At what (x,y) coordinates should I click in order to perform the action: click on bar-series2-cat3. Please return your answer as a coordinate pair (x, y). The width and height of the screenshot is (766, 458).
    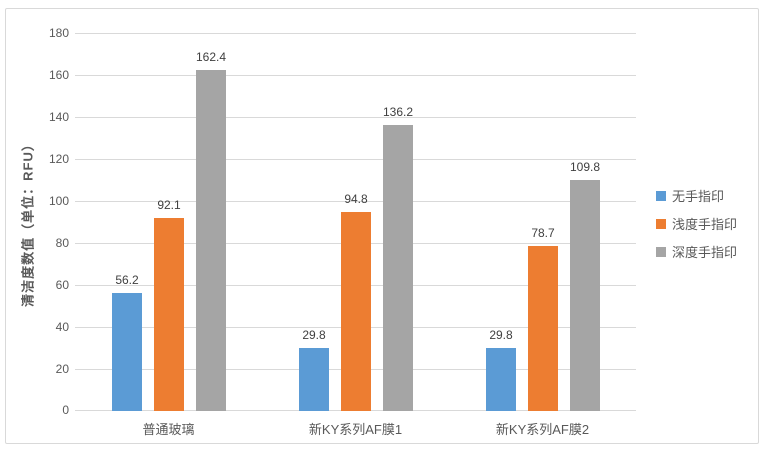
    Looking at the image, I should click on (543, 328).